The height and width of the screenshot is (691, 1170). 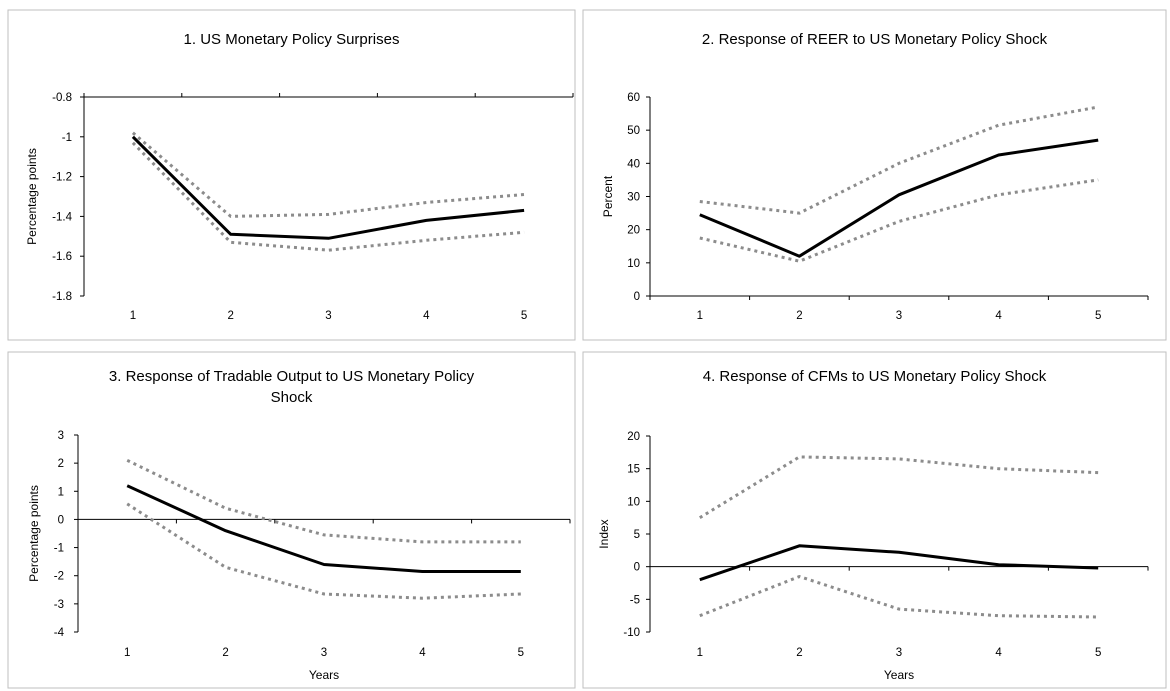 What do you see at coordinates (633, 164) in the screenshot?
I see `y-tick-label: 40` at bounding box center [633, 164].